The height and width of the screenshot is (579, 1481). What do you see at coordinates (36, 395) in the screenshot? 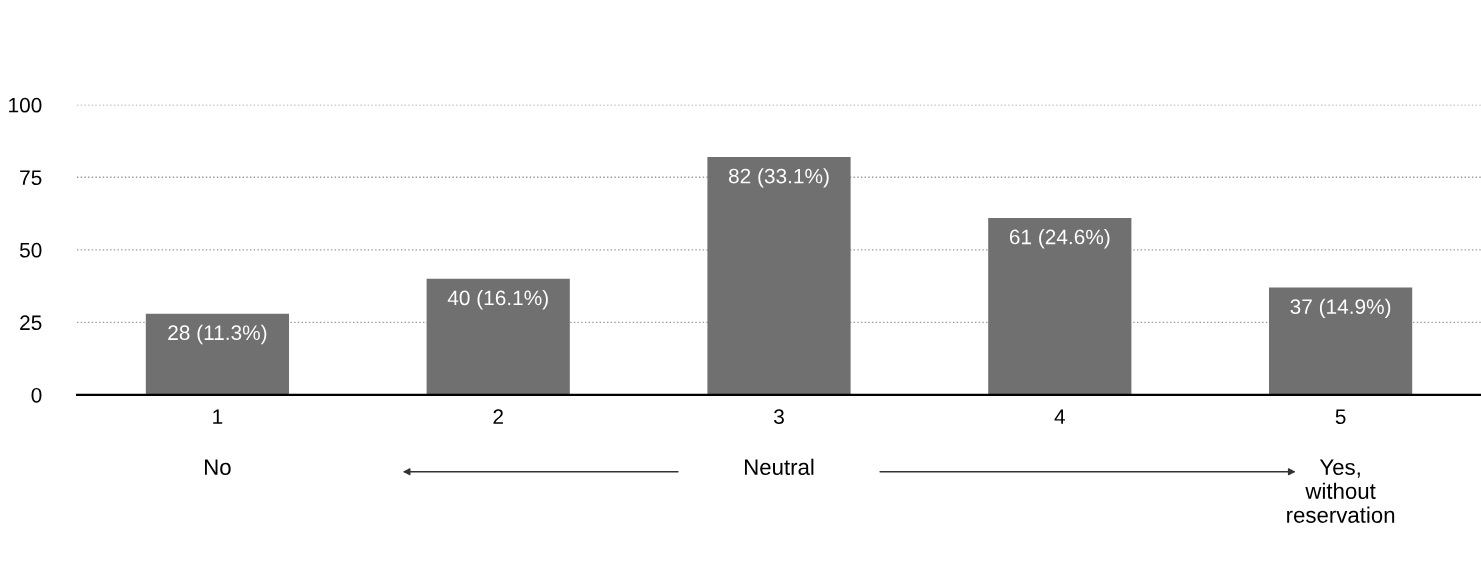
I see `y-tick-label: 0` at bounding box center [36, 395].